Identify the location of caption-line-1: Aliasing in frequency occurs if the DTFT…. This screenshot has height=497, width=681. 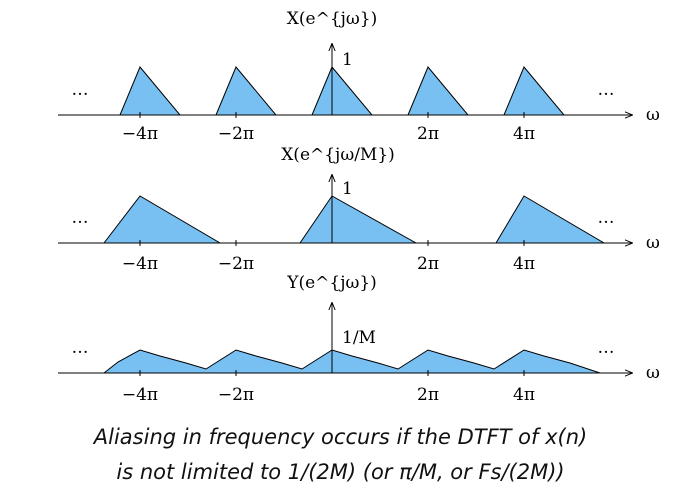
(340, 437).